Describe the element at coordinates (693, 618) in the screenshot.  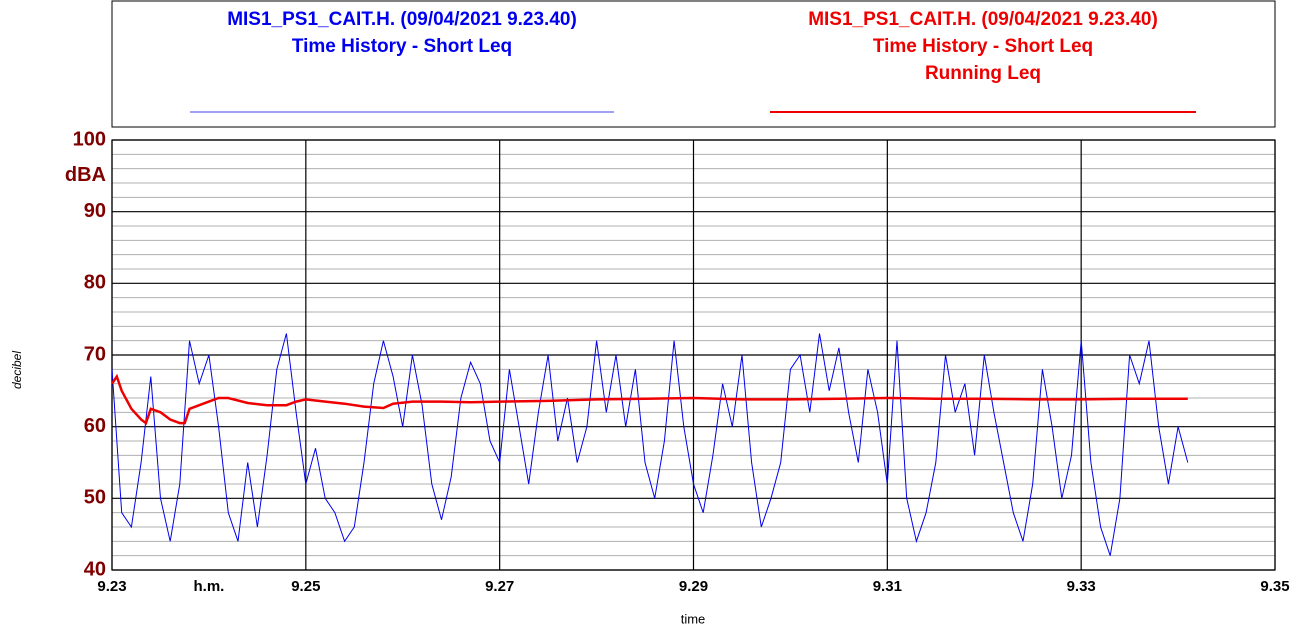
I see `x-axis-label: time` at that location.